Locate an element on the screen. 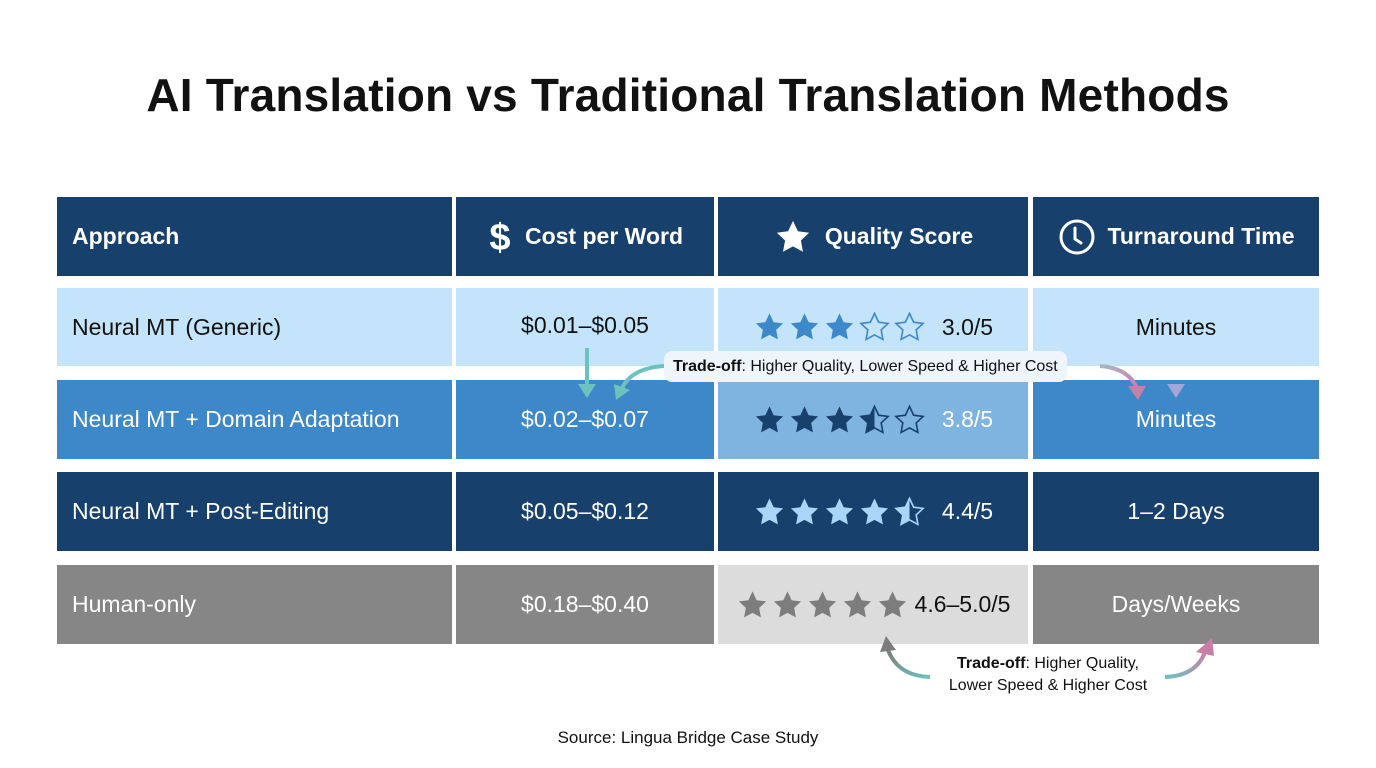  header-quality-label: Quality Score is located at coordinates (899, 236).